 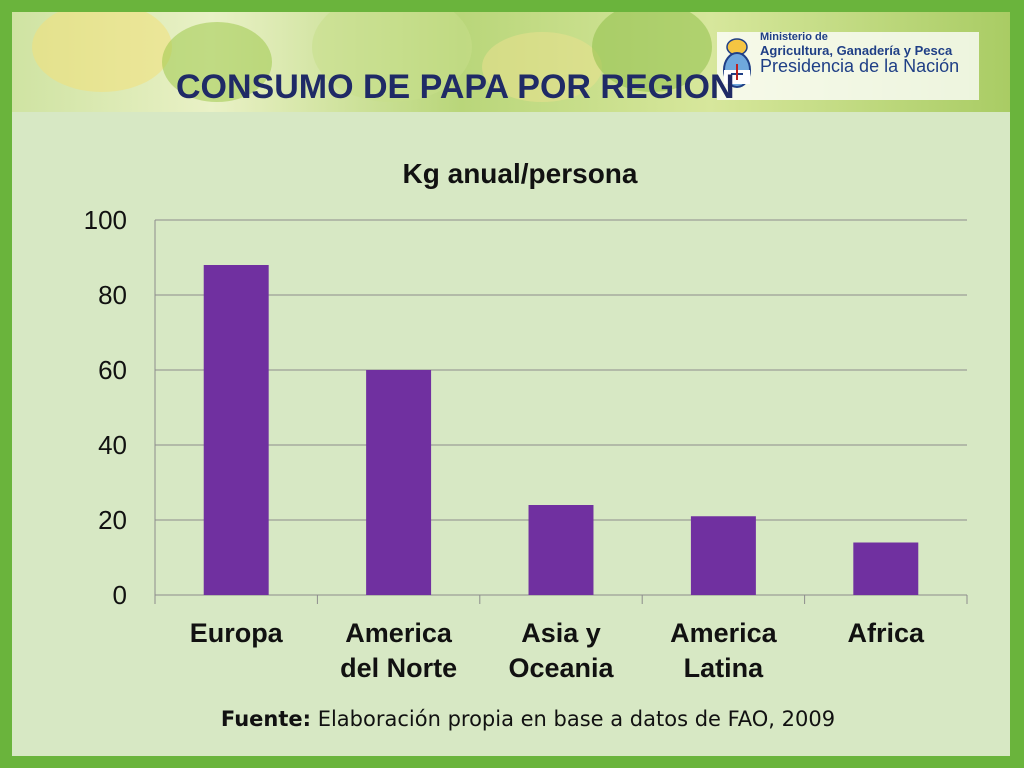 What do you see at coordinates (266, 719) in the screenshot?
I see `source-label: Fuente:` at bounding box center [266, 719].